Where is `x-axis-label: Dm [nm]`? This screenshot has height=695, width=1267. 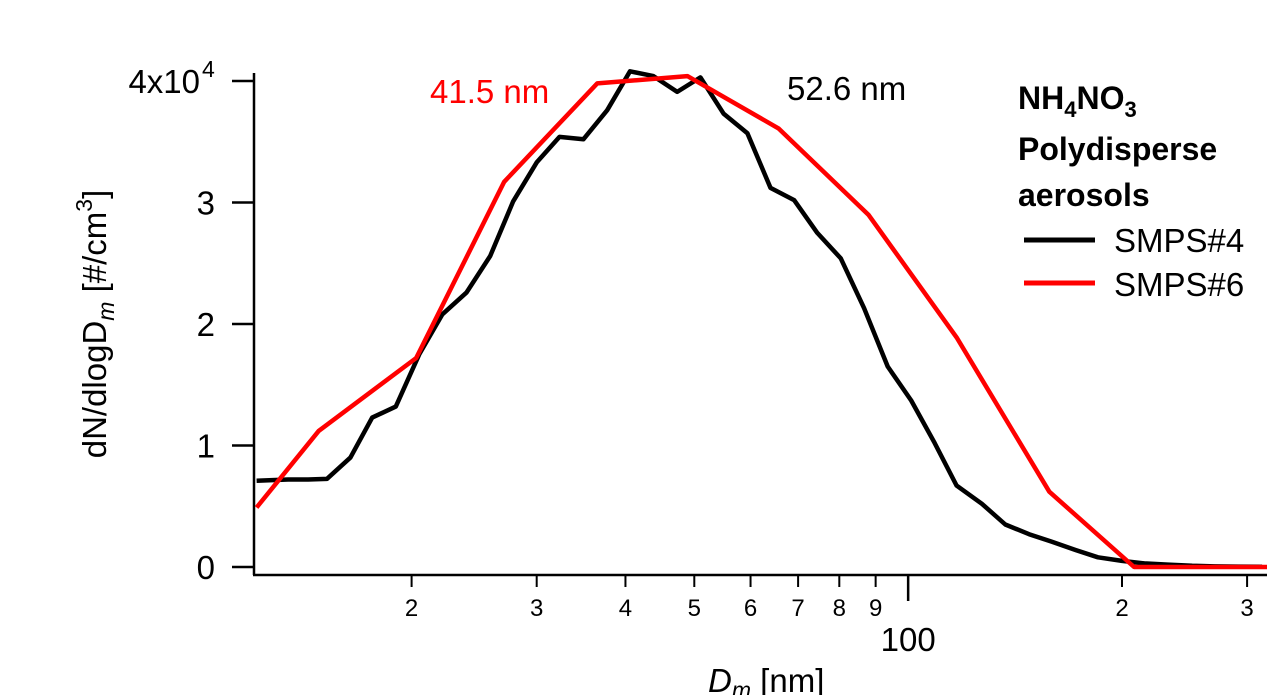 x-axis-label: Dm [nm] is located at coordinates (766, 678).